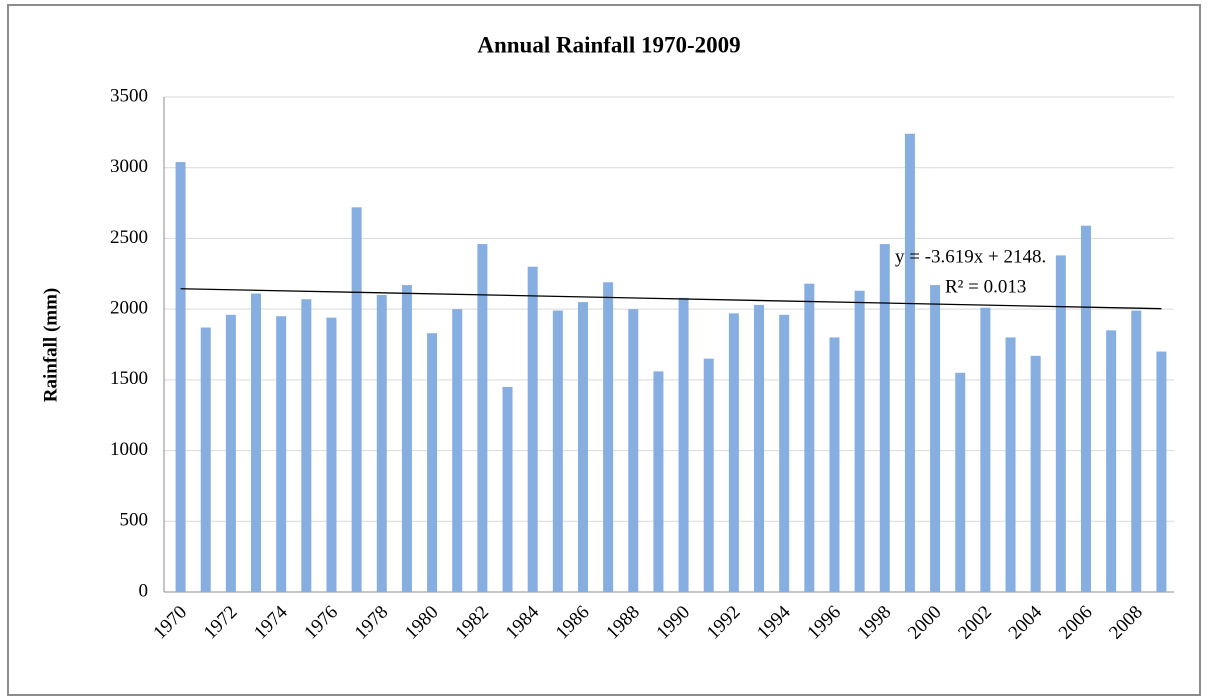 The height and width of the screenshot is (700, 1209). Describe the element at coordinates (608, 44) in the screenshot. I see `chart-title: Annual Rainfall 1970-2009` at that location.